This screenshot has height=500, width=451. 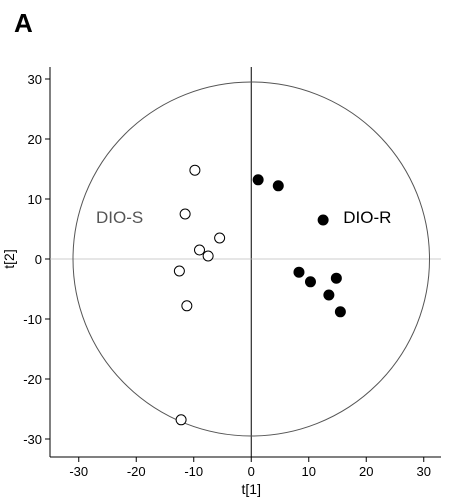 What do you see at coordinates (251, 471) in the screenshot?
I see `x-tick-label: 0` at bounding box center [251, 471].